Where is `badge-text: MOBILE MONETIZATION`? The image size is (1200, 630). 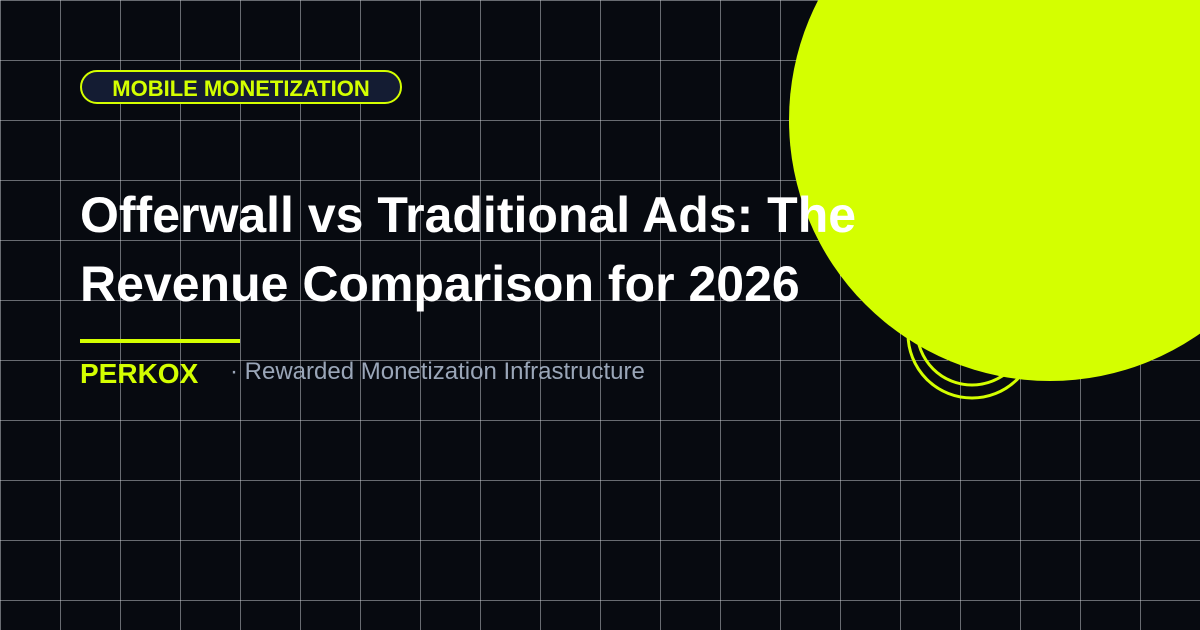 badge-text: MOBILE MONETIZATION is located at coordinates (240, 88).